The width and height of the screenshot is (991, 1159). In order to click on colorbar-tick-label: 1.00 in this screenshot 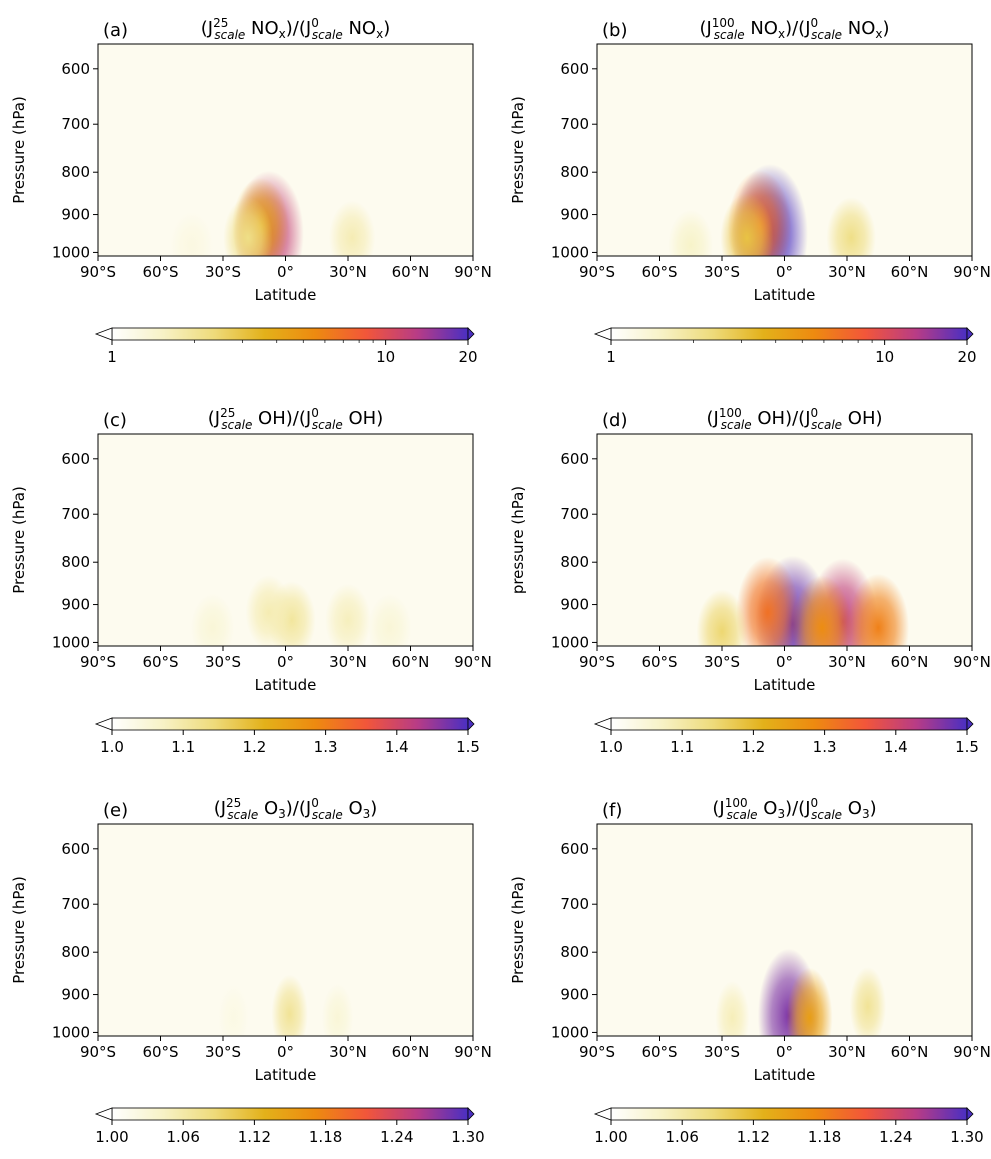, I will do `click(610, 1137)`.